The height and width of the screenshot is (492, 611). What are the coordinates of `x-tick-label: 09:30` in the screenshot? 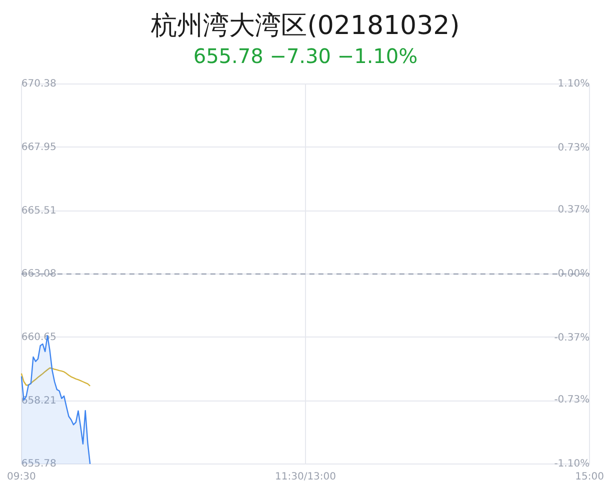 It's located at (21, 477).